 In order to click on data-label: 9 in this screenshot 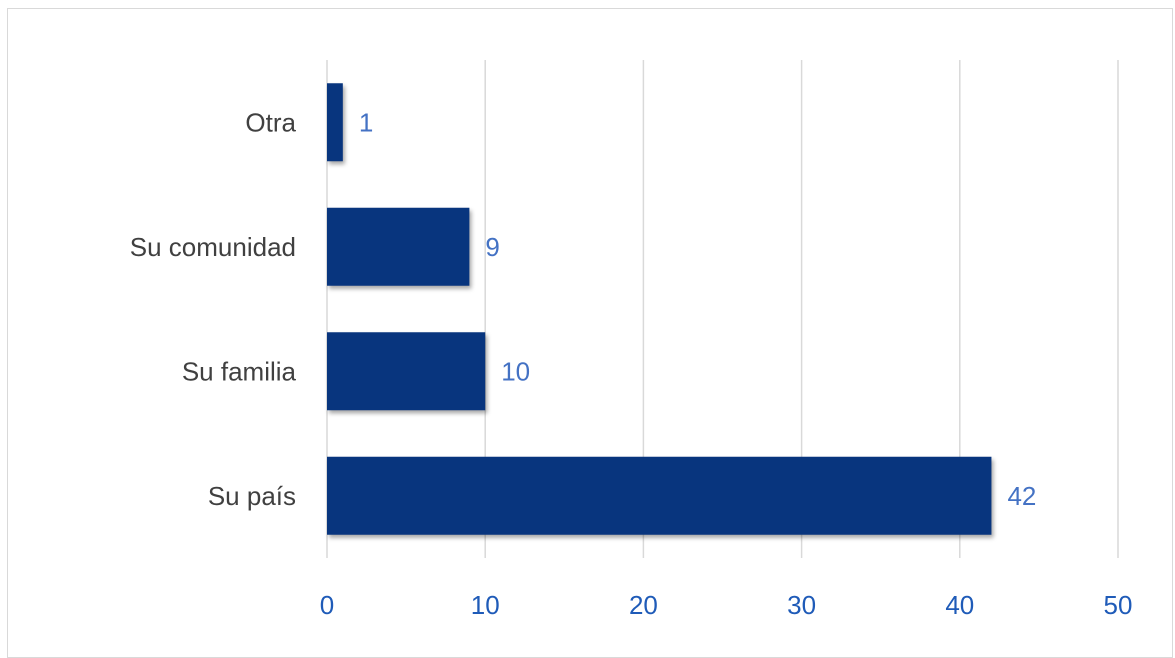, I will do `click(492, 247)`.